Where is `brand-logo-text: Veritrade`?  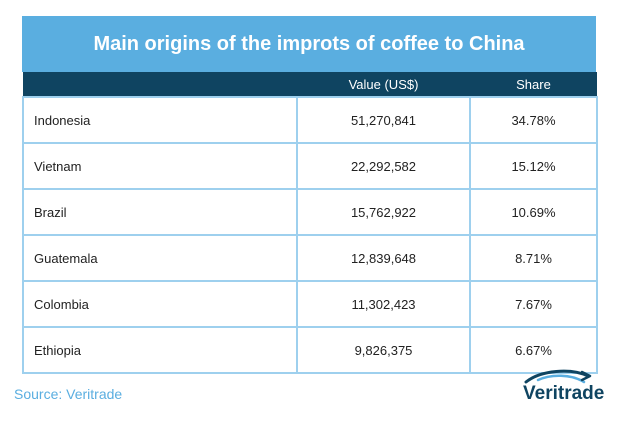
brand-logo-text: Veritrade is located at coordinates (564, 393).